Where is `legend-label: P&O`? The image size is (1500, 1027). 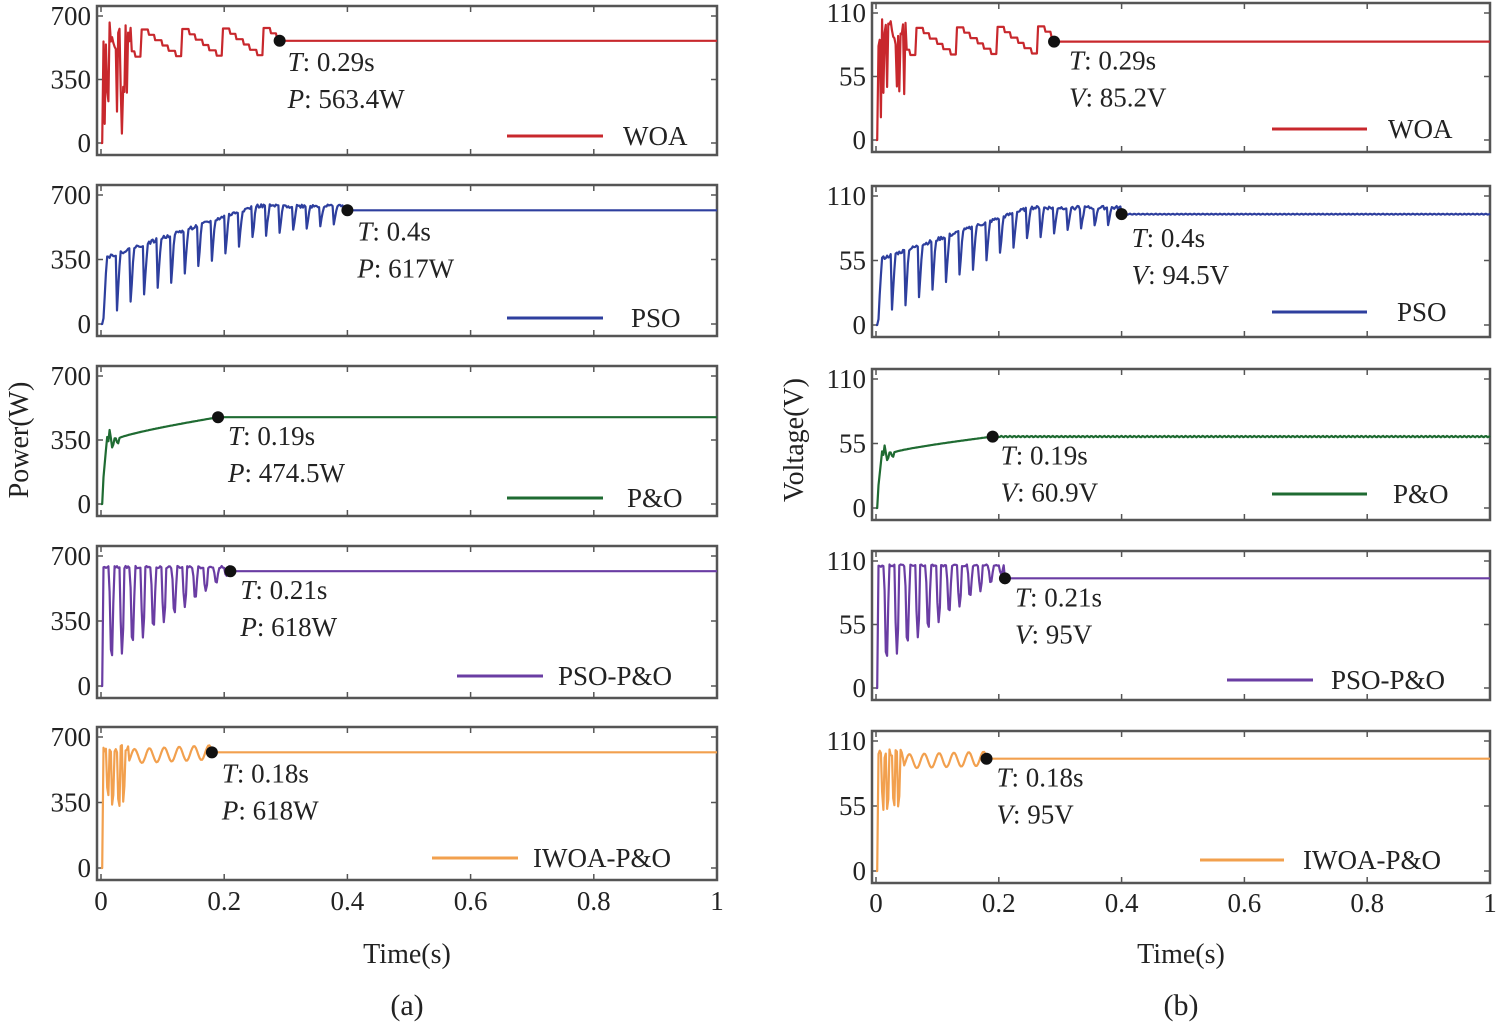 legend-label: P&O is located at coordinates (1421, 494).